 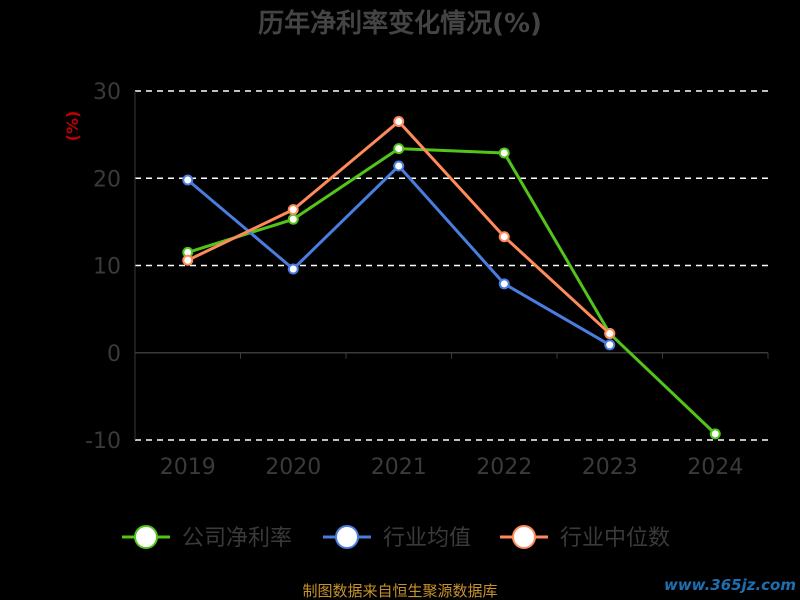 I want to click on y-tick-label: -10, so click(x=103, y=441).